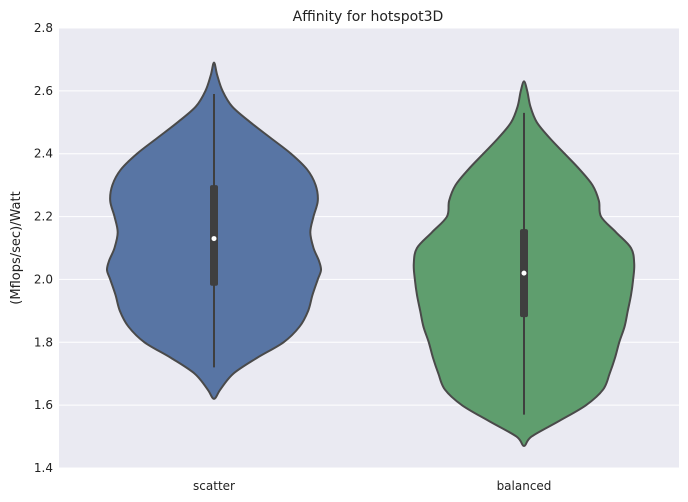 The width and height of the screenshot is (688, 502). I want to click on x-tick-labels: scatter balanced, so click(372, 486).